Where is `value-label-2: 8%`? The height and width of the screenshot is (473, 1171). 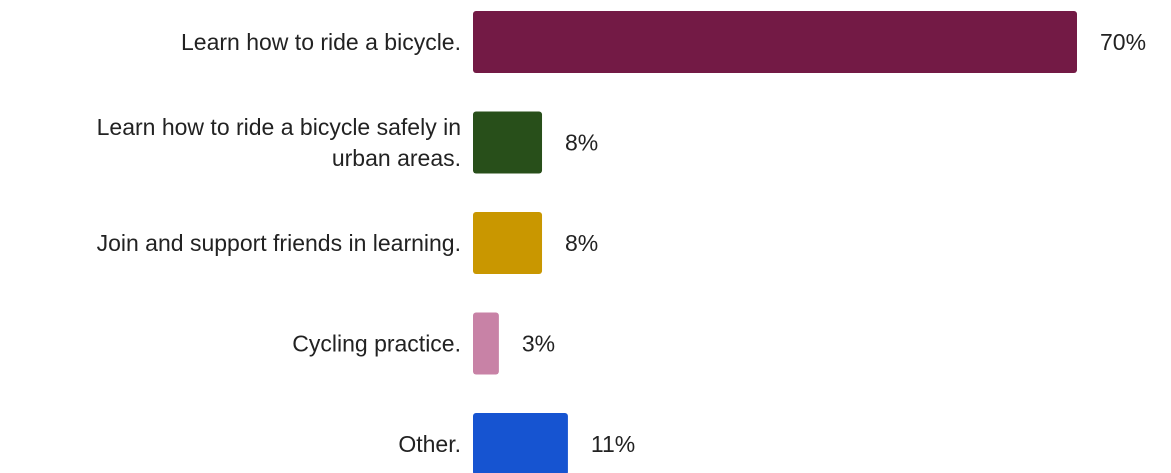
value-label-2: 8% is located at coordinates (581, 243).